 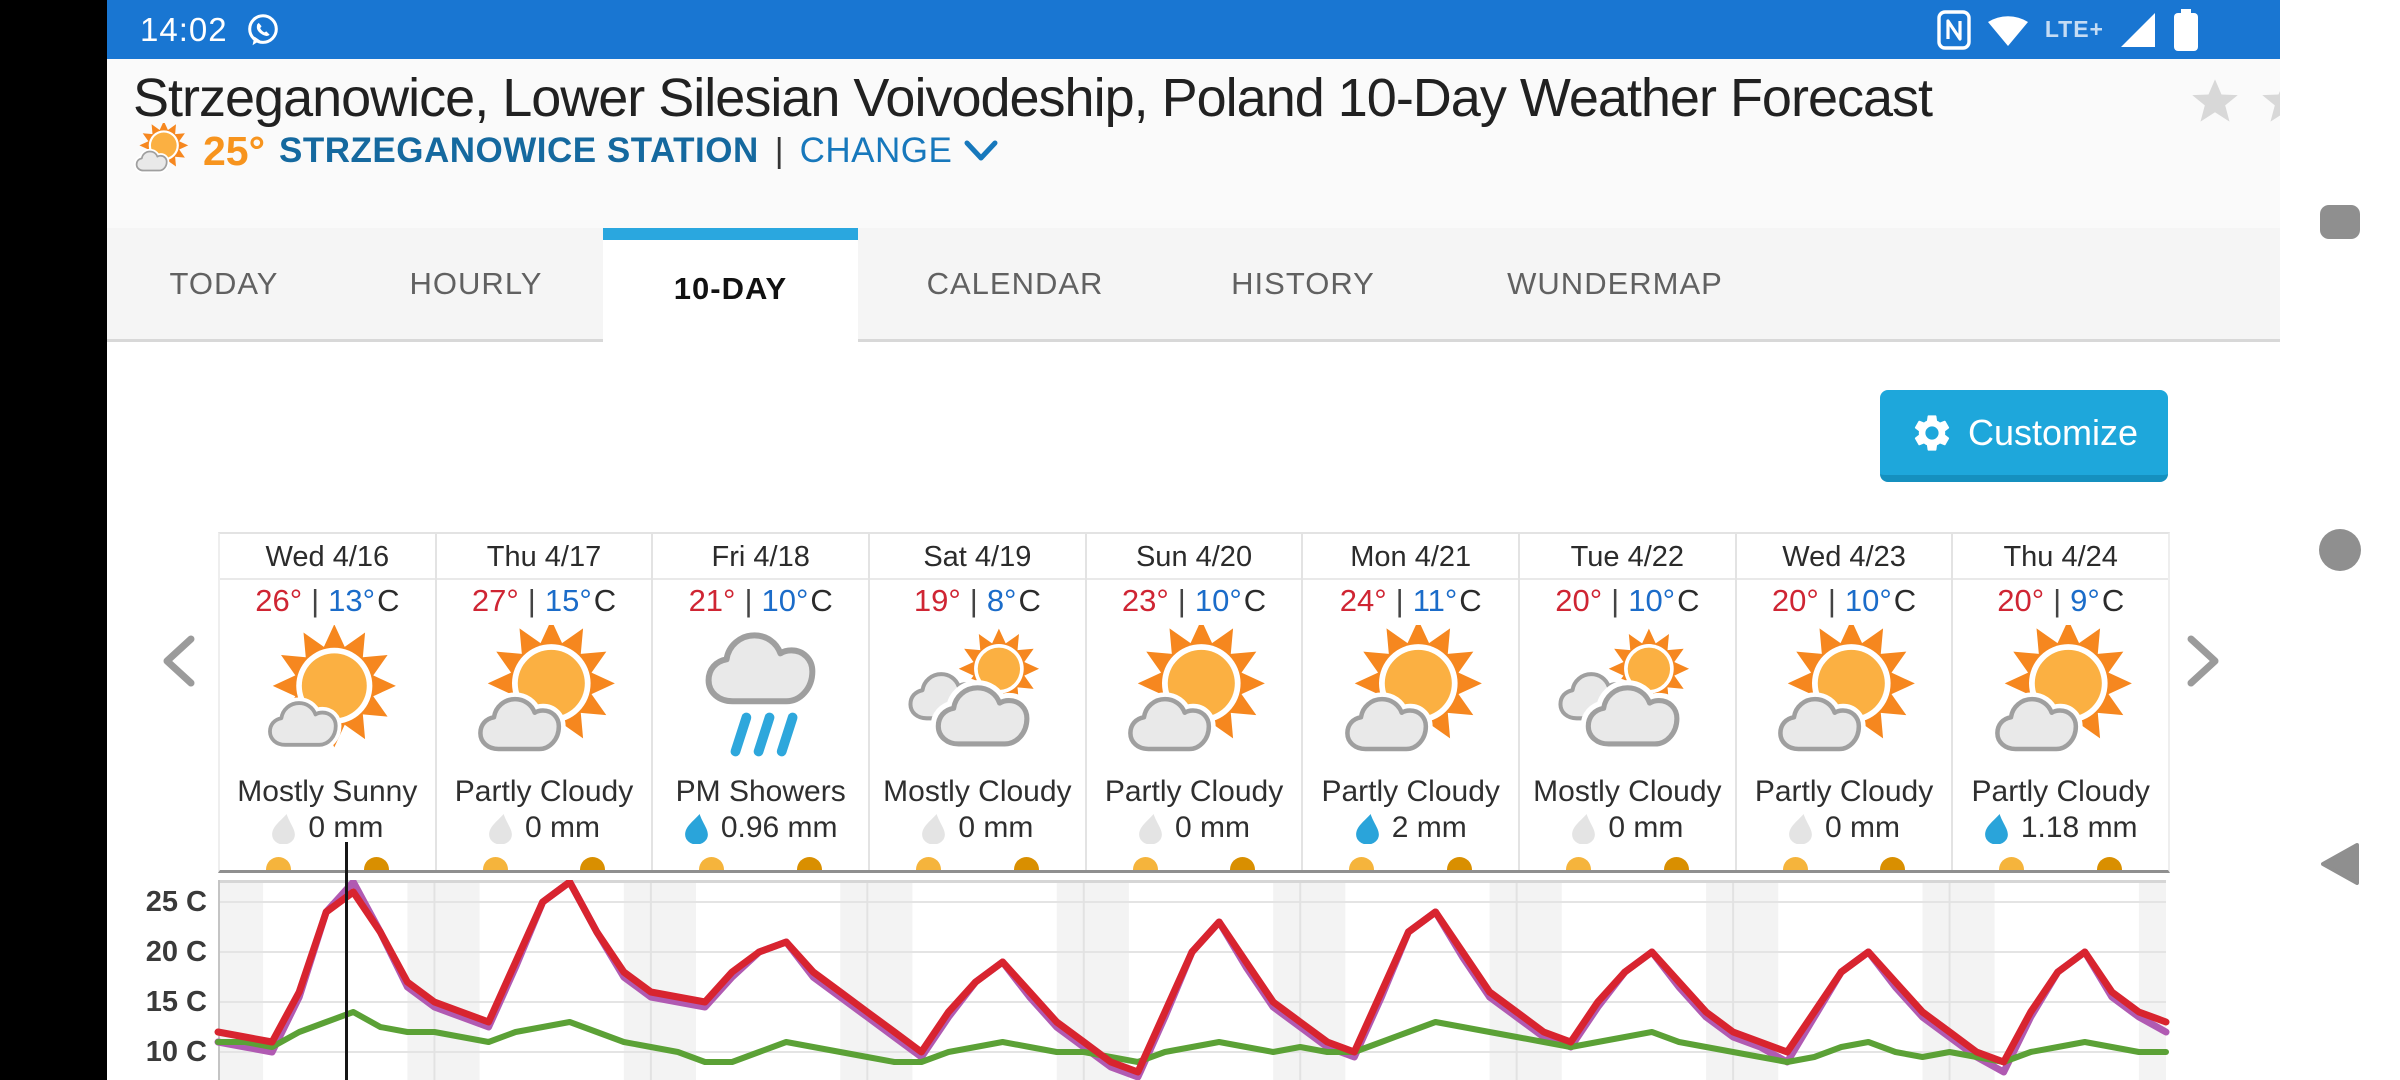 What do you see at coordinates (2061, 557) in the screenshot?
I see `day-date: Thu 4/24` at bounding box center [2061, 557].